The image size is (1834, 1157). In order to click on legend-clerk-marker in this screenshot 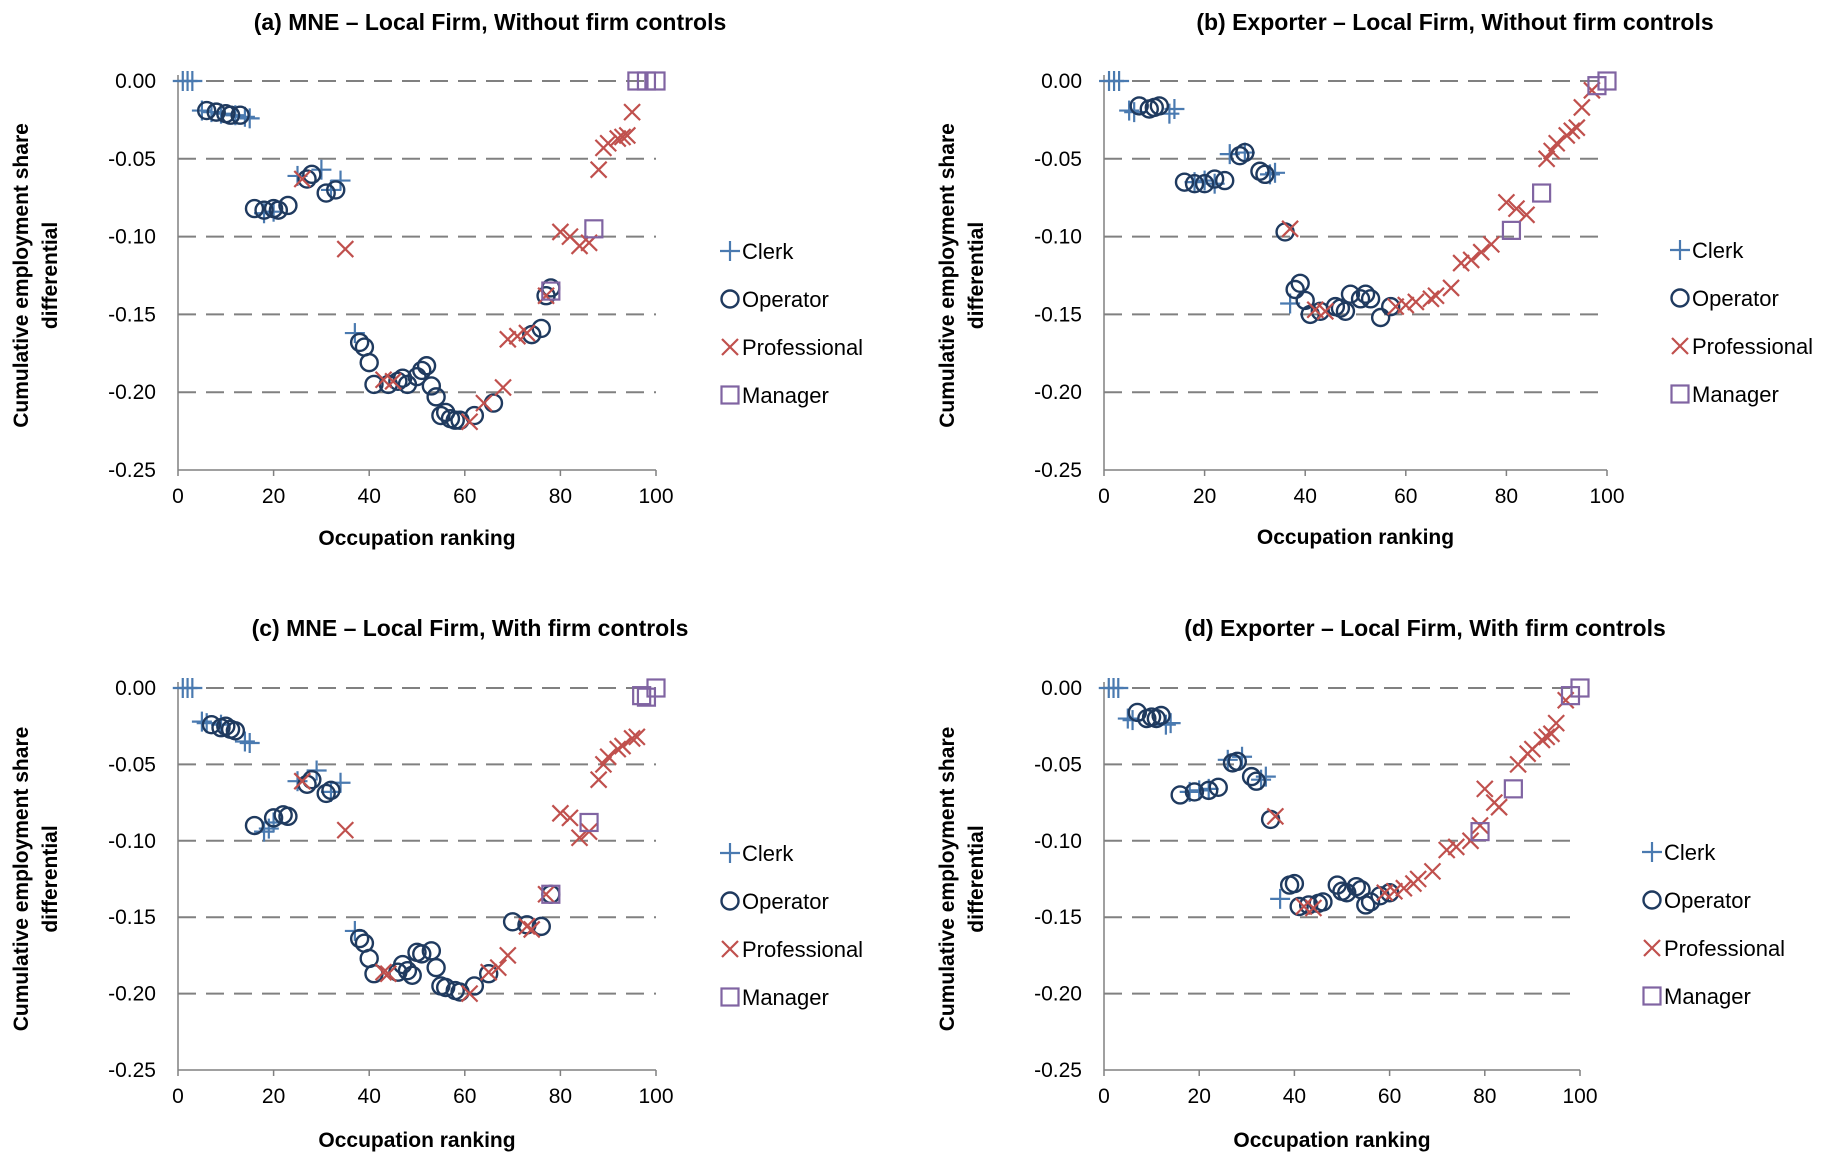, I will do `click(1652, 852)`.